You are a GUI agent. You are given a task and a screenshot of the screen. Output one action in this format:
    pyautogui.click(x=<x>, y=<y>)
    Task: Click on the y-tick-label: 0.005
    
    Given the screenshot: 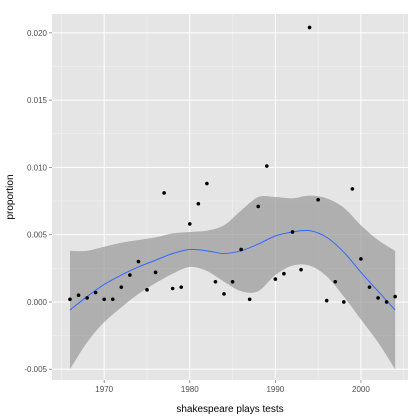 What is the action you would take?
    pyautogui.click(x=37, y=235)
    